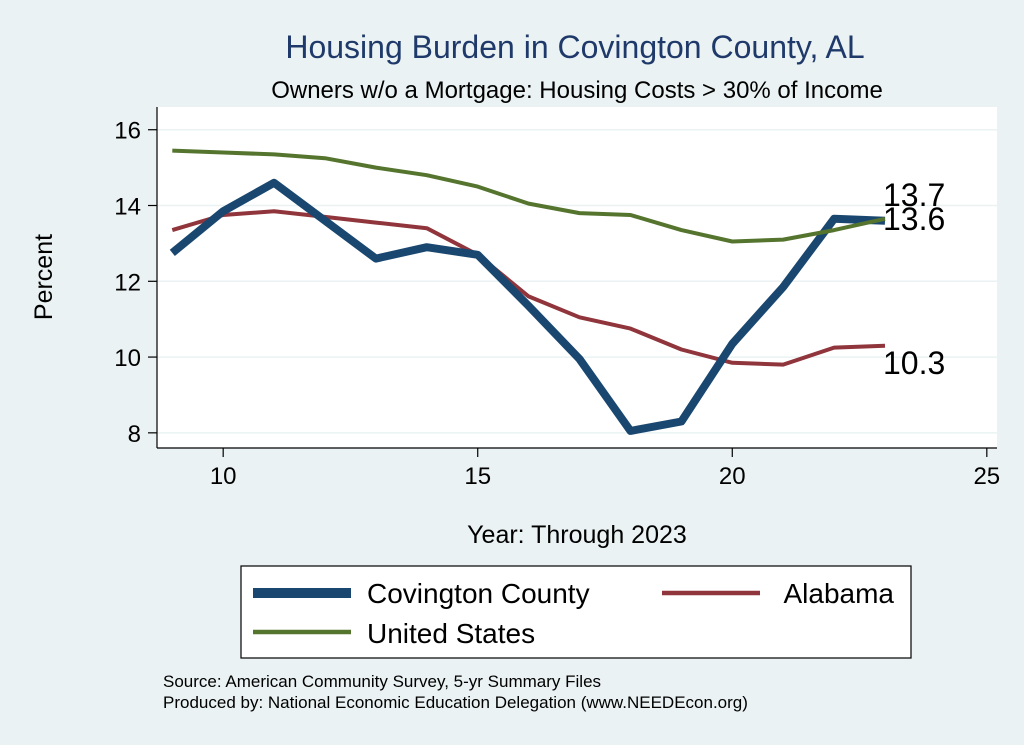 This screenshot has height=745, width=1024. I want to click on end-label-united-states: 13.7, so click(914, 195).